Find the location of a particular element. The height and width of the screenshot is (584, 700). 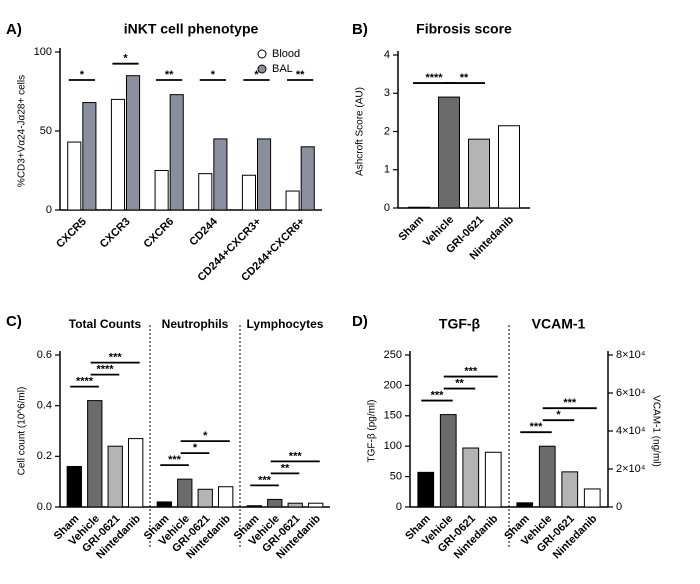

x-tick-label: CXCR6 is located at coordinates (158, 233).